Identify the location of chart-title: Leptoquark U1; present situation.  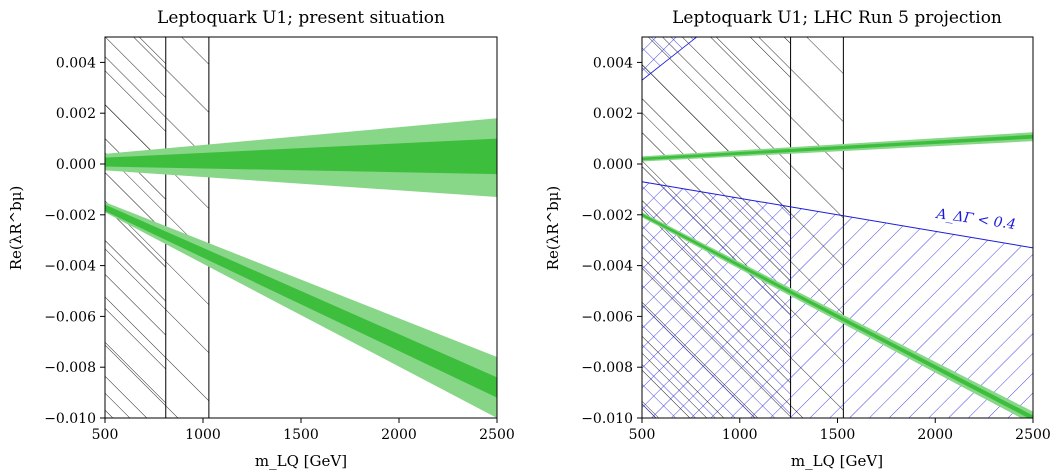
(301, 18).